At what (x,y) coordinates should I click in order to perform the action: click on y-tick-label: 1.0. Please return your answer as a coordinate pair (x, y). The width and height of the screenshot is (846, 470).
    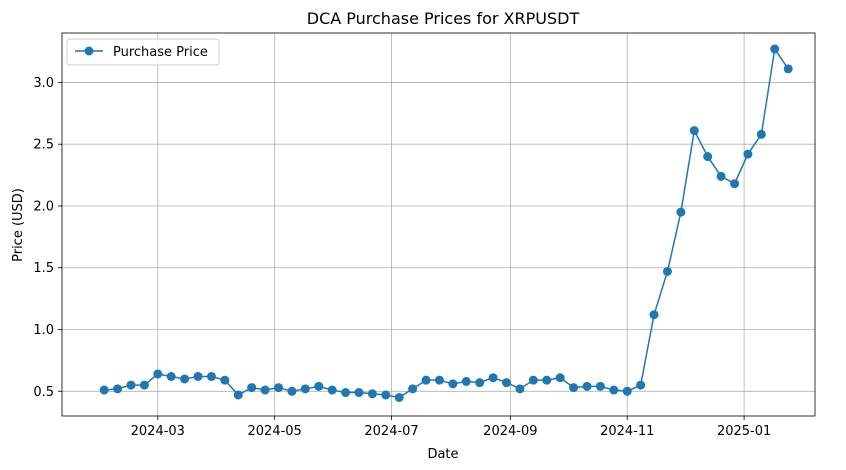
    Looking at the image, I should click on (43, 330).